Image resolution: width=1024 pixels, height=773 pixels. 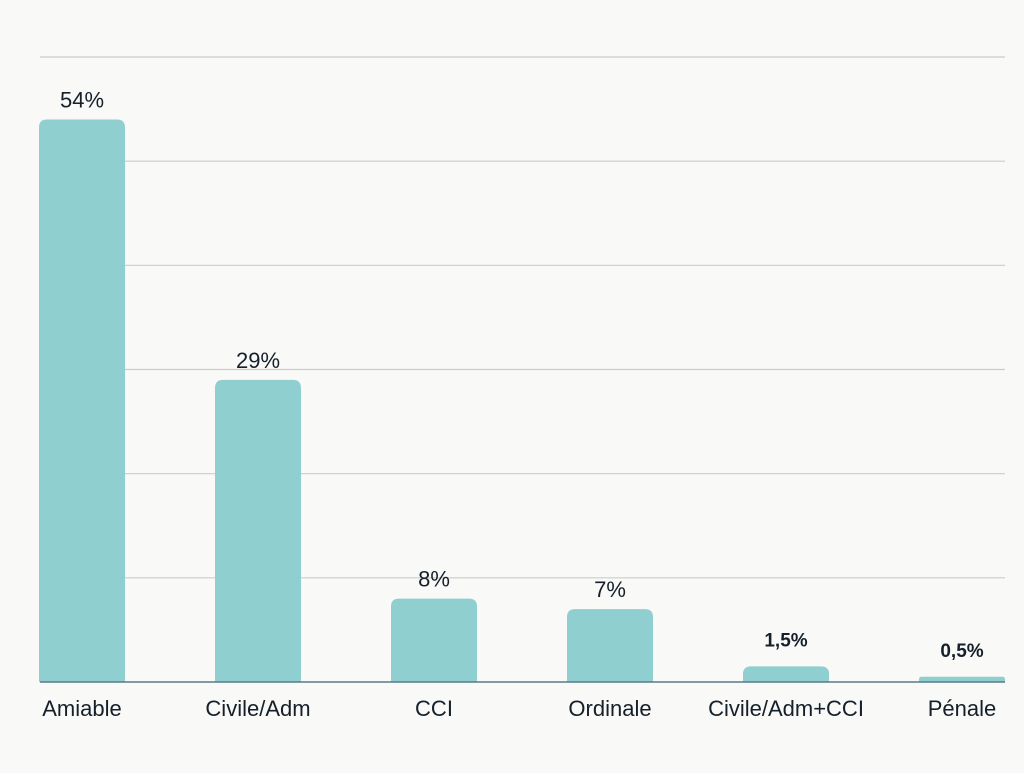 I want to click on data-label: 29%, so click(x=258, y=360).